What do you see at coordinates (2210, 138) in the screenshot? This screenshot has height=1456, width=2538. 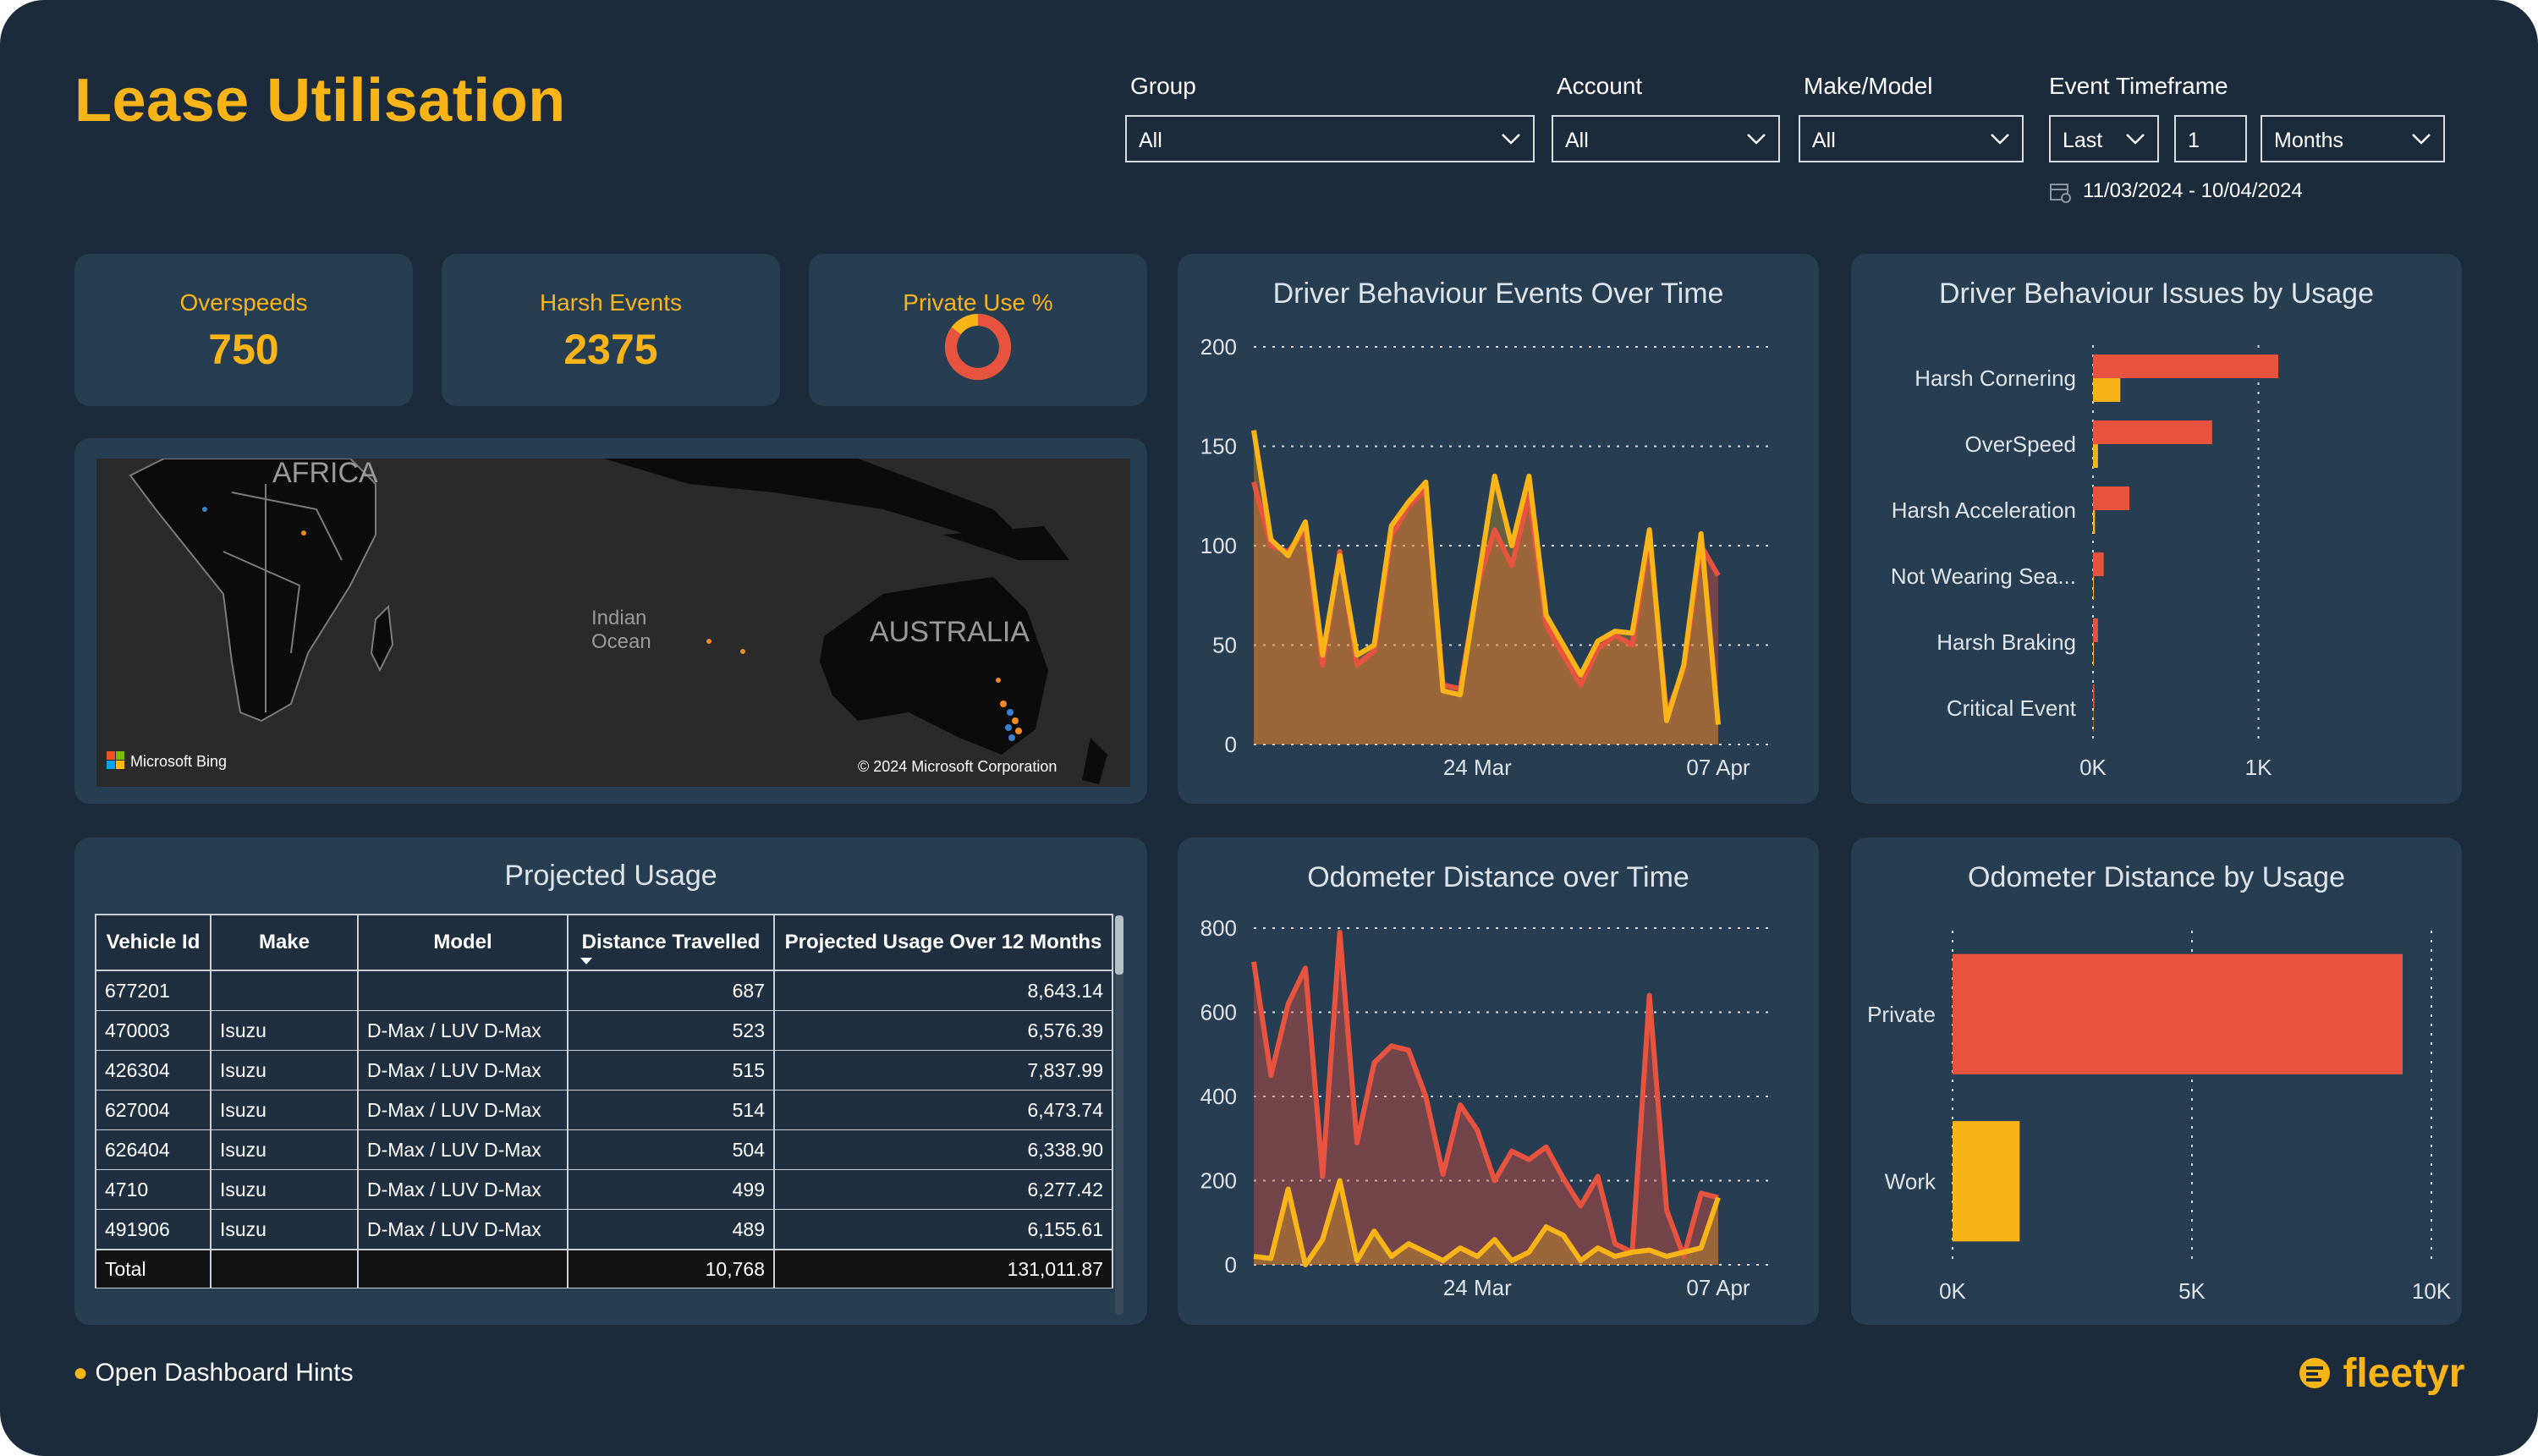 I see `timeframe-count-input: 1` at bounding box center [2210, 138].